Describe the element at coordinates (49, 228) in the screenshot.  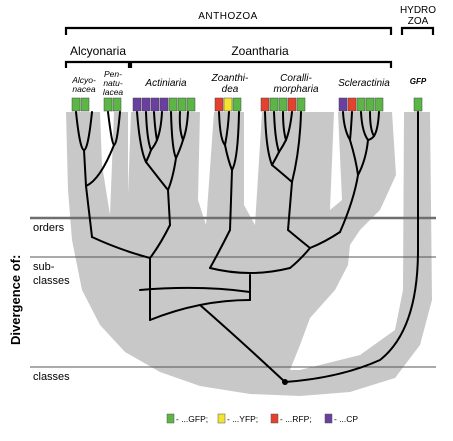
I see `orders-label: orders` at that location.